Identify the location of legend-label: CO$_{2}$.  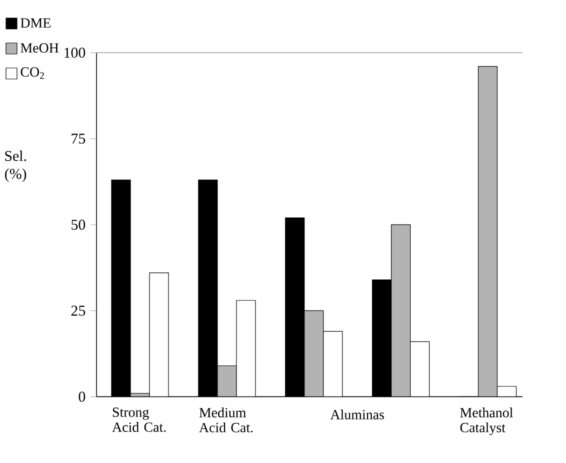
(32, 73).